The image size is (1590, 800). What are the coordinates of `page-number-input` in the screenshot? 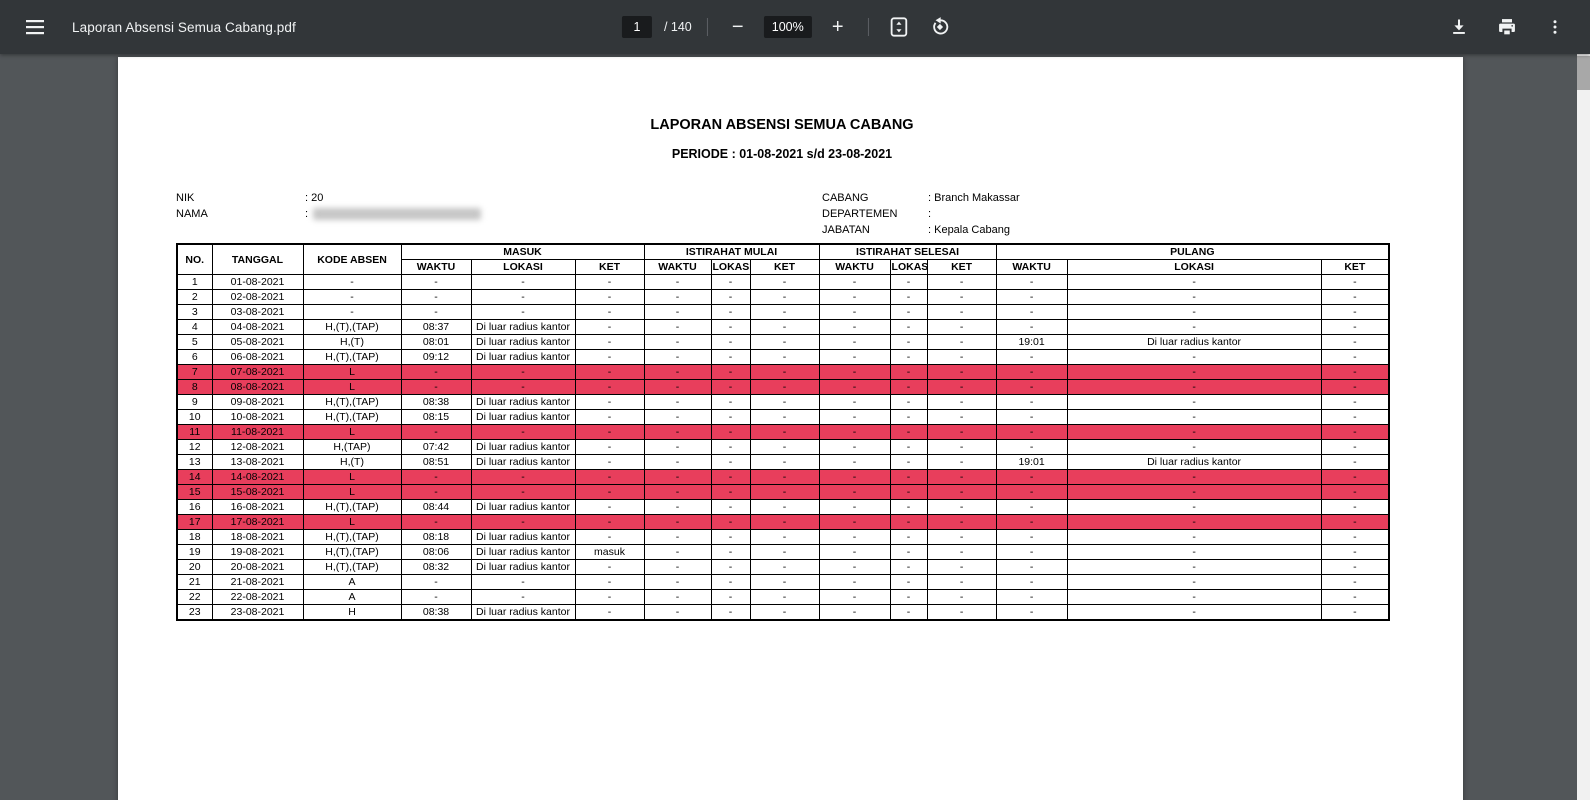 It's located at (636, 27).